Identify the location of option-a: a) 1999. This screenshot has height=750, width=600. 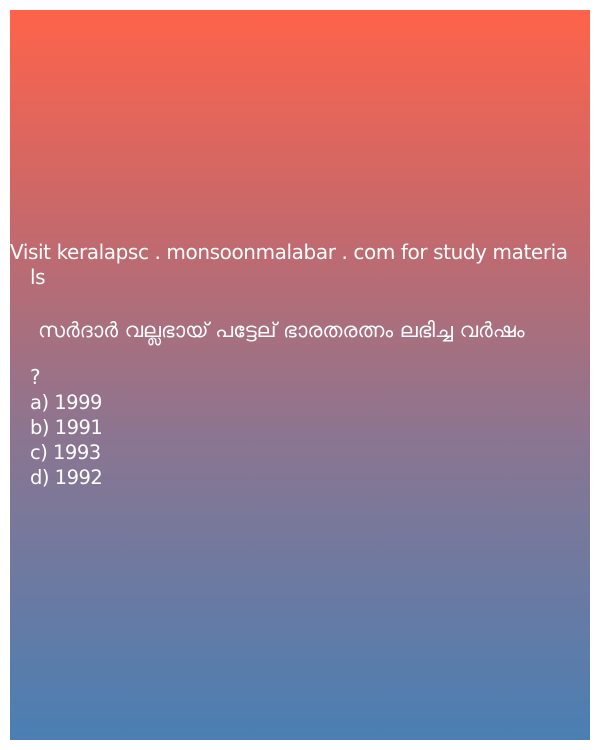
(66, 402).